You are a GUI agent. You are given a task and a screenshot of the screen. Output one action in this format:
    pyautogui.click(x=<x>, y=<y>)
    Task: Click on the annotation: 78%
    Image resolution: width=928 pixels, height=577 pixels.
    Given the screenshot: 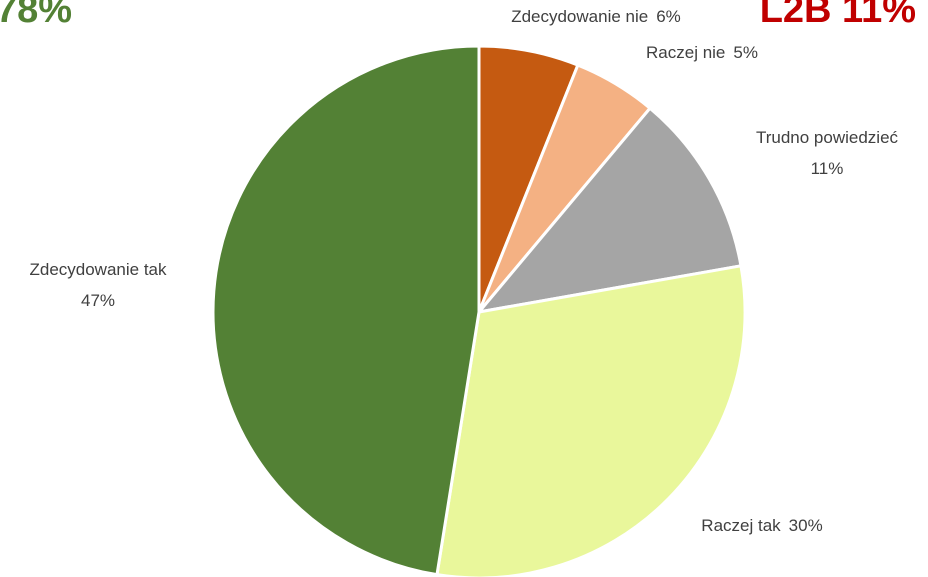 What is the action you would take?
    pyautogui.click(x=36, y=15)
    